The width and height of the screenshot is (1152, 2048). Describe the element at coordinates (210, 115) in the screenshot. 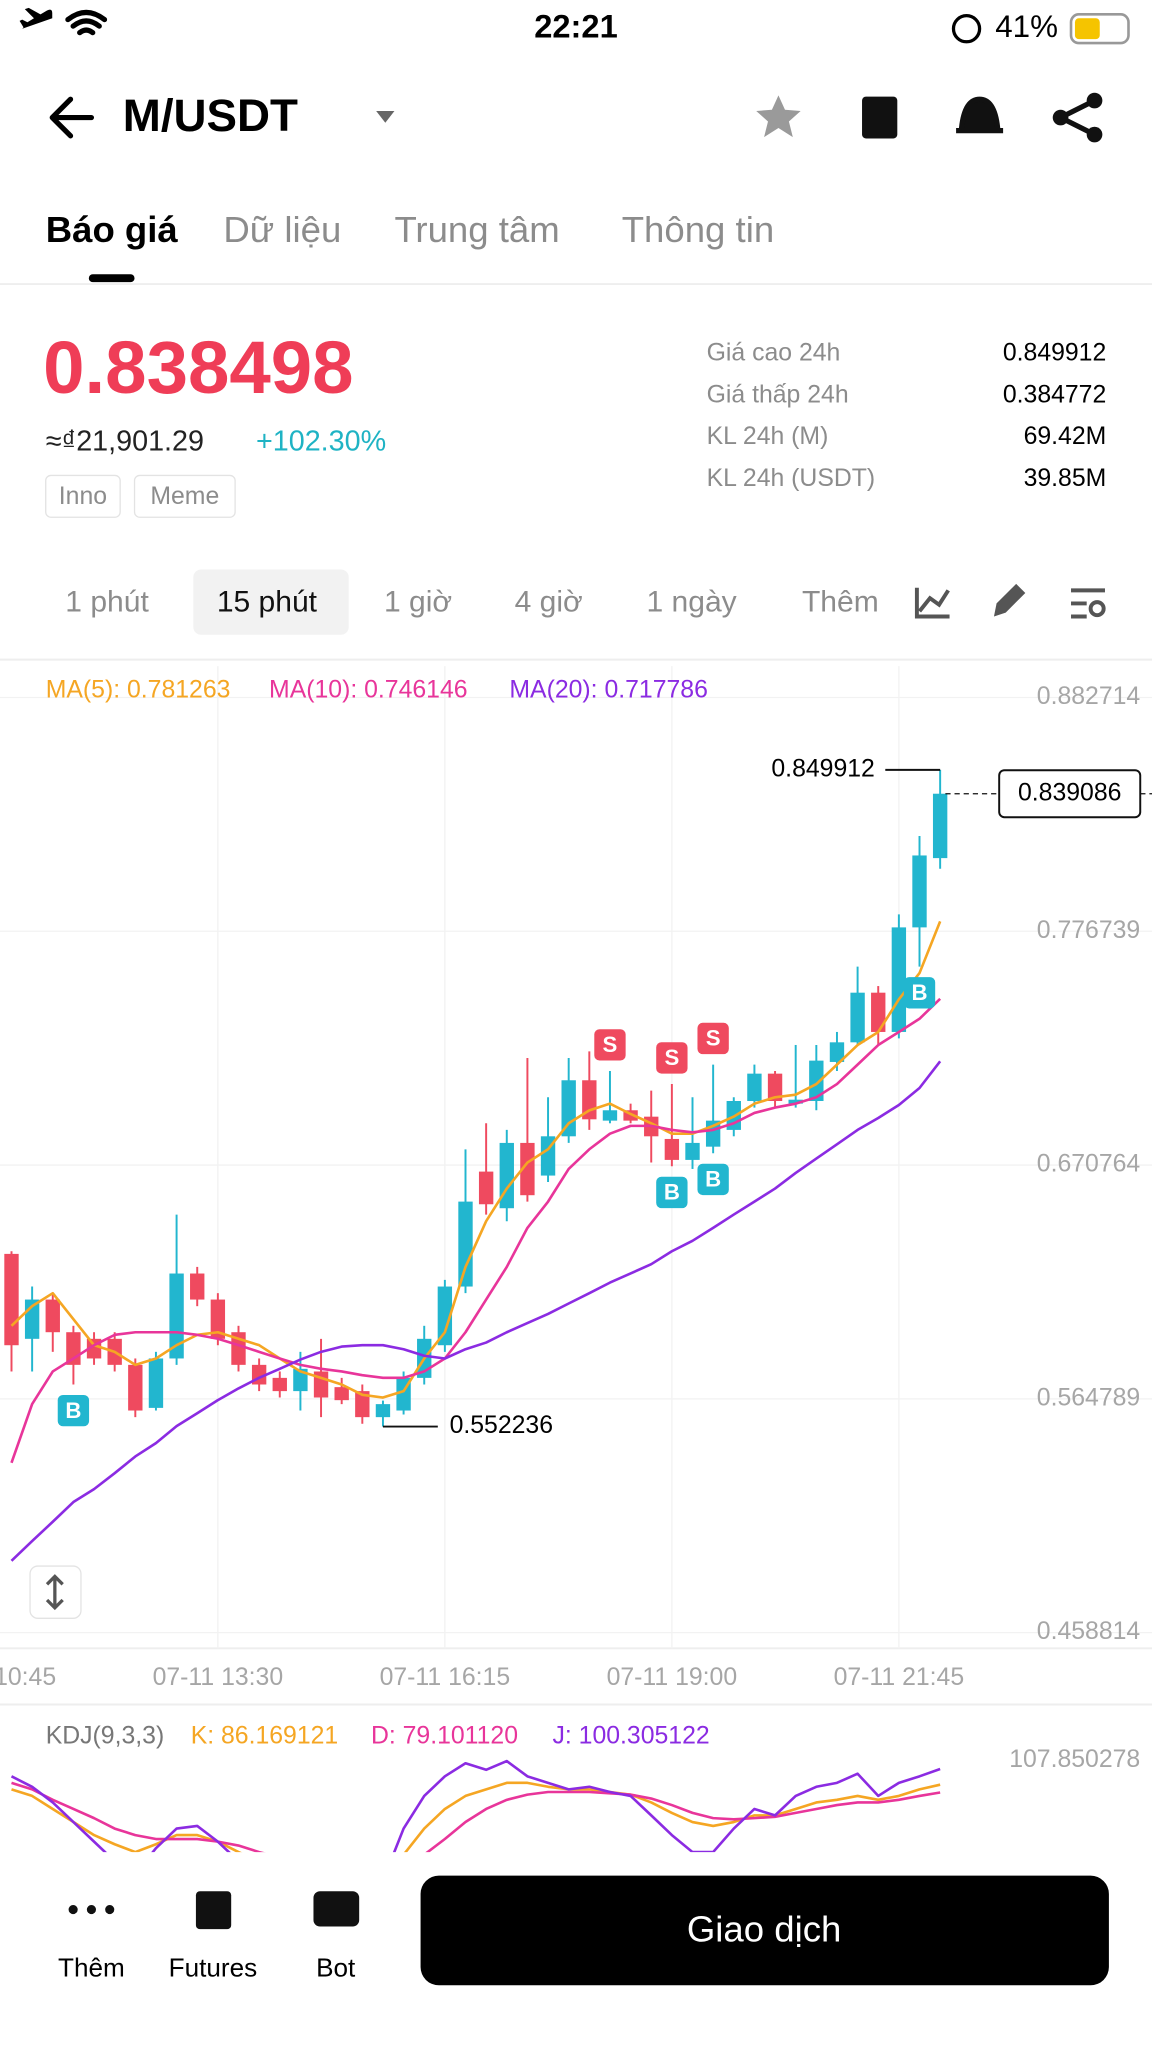

I see `pair-title: M/USDT` at that location.